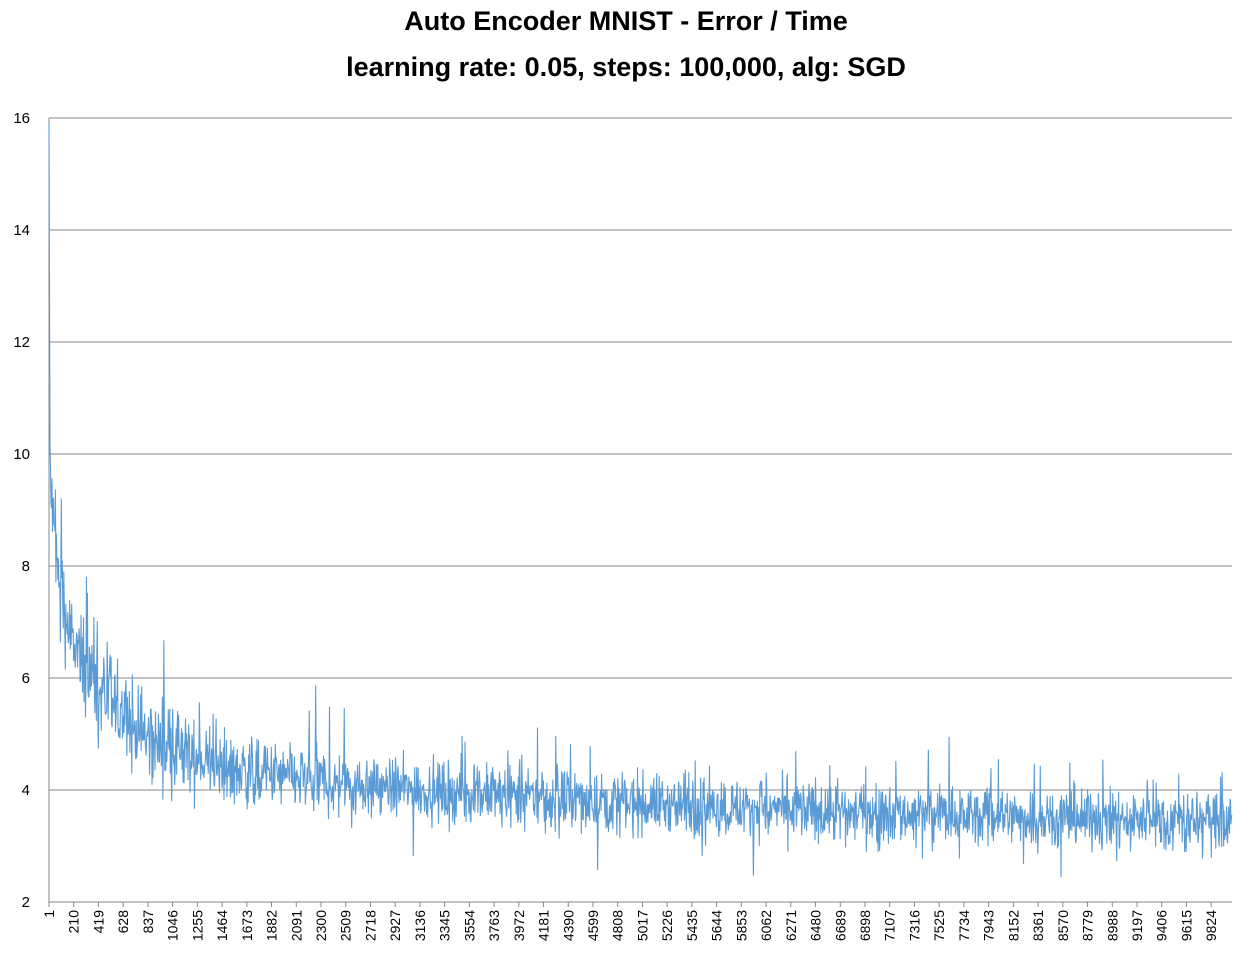 The width and height of the screenshot is (1252, 962). Describe the element at coordinates (1088, 925) in the screenshot. I see `x-tick-label: 8779` at that location.